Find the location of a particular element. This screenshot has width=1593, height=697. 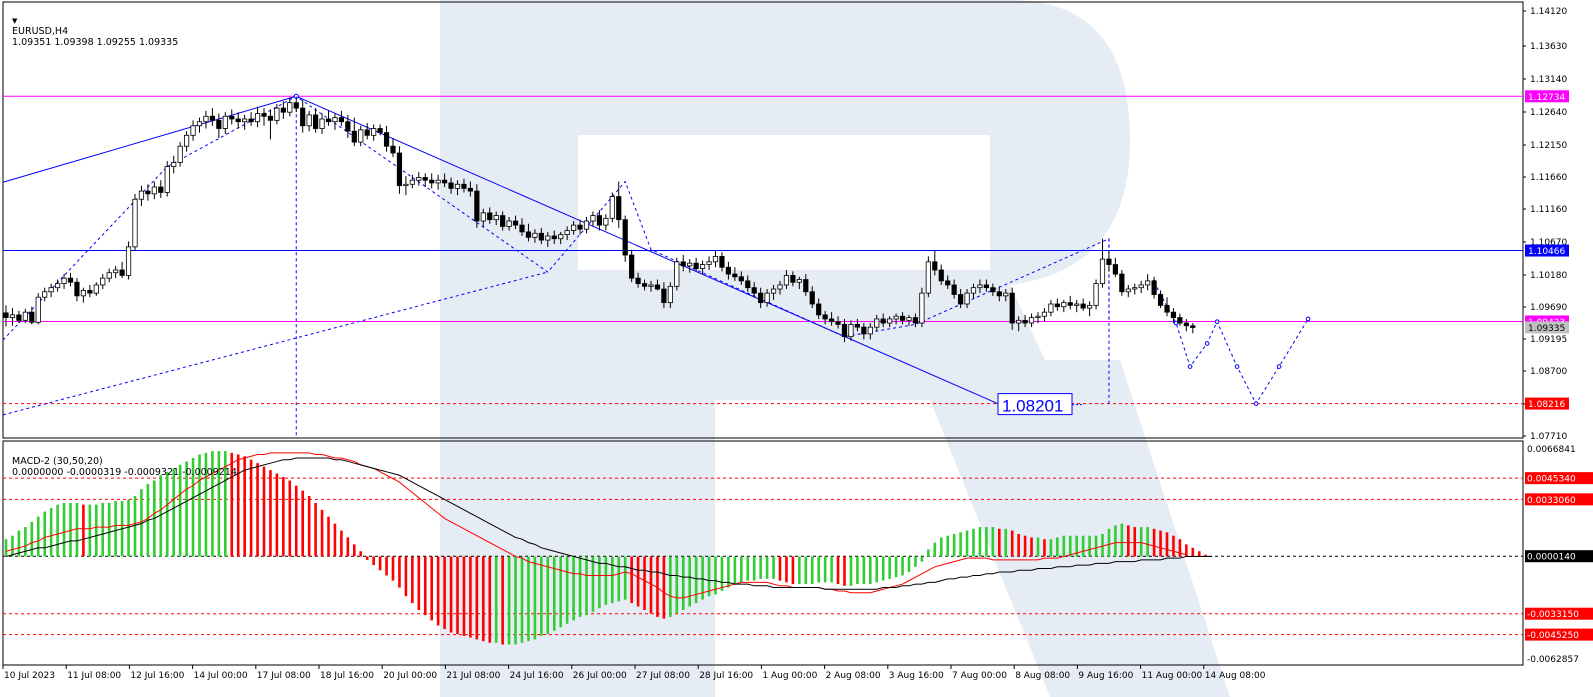

price-tag-label: 1.08216 is located at coordinates (1546, 405).